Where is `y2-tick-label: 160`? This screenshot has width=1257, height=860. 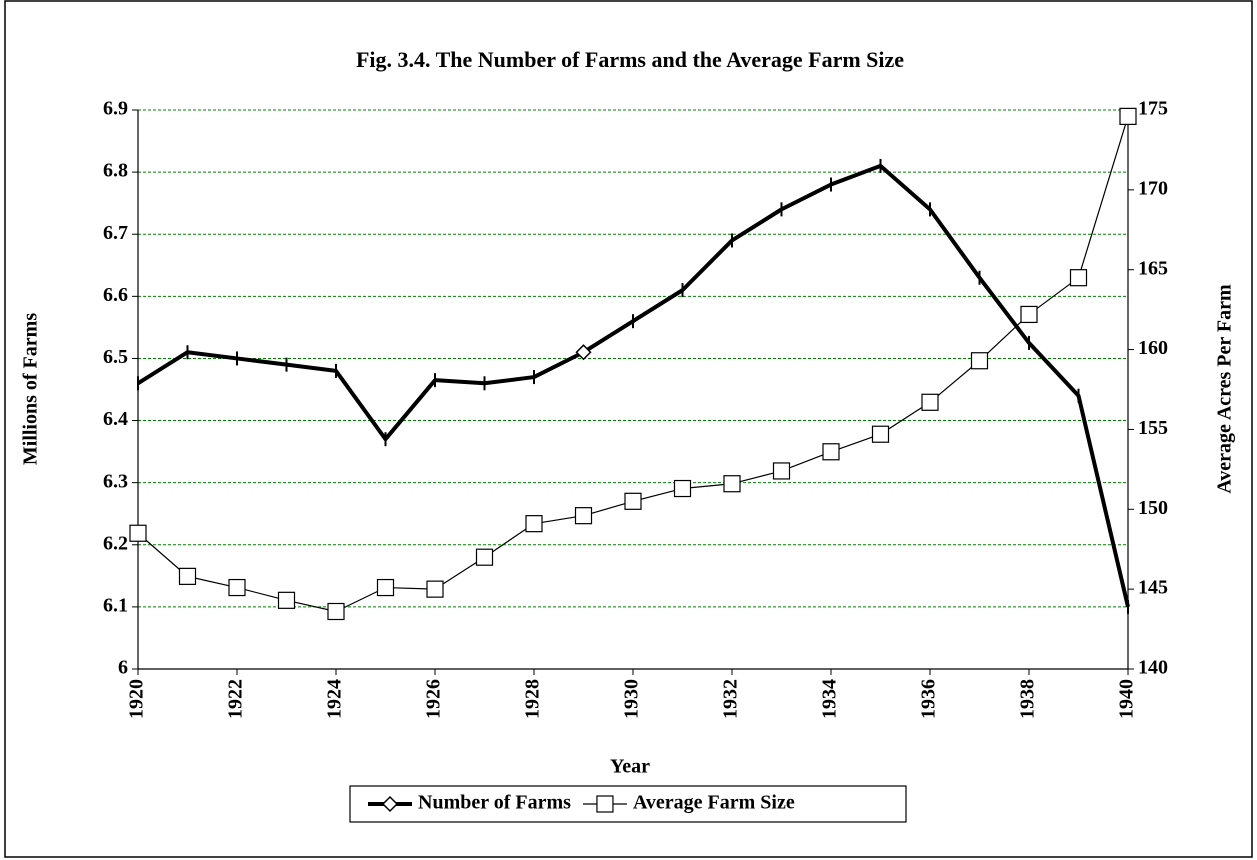 y2-tick-label: 160 is located at coordinates (1153, 348).